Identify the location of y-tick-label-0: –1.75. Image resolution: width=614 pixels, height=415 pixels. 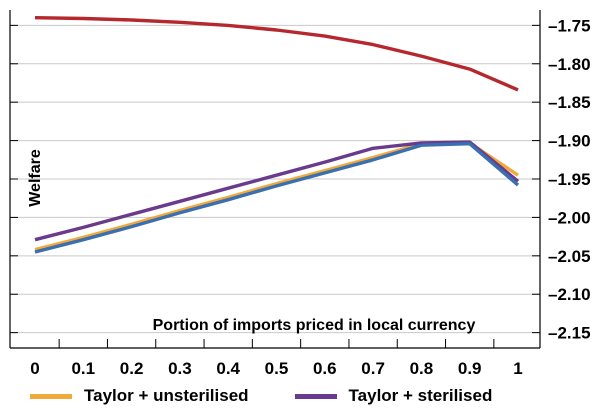
(569, 25).